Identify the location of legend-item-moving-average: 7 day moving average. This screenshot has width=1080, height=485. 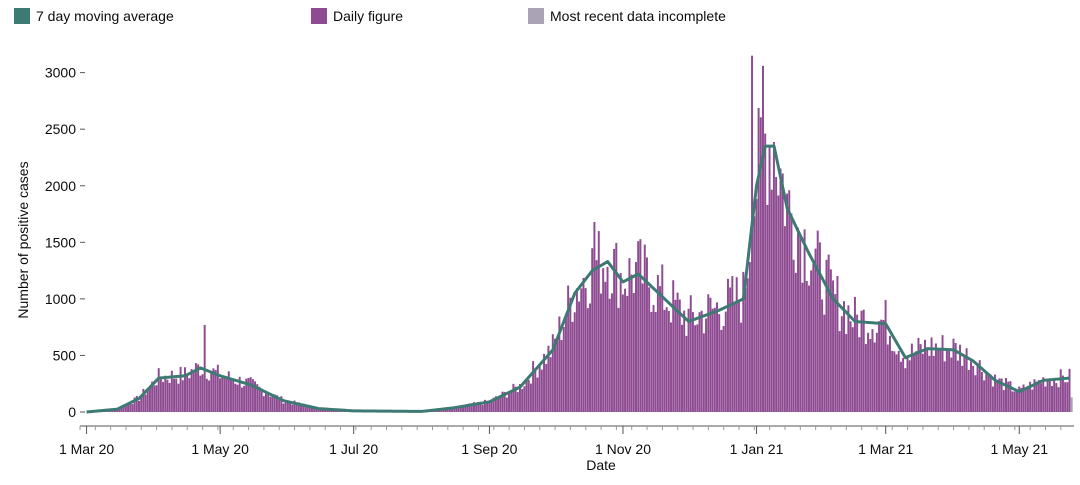
(94, 16).